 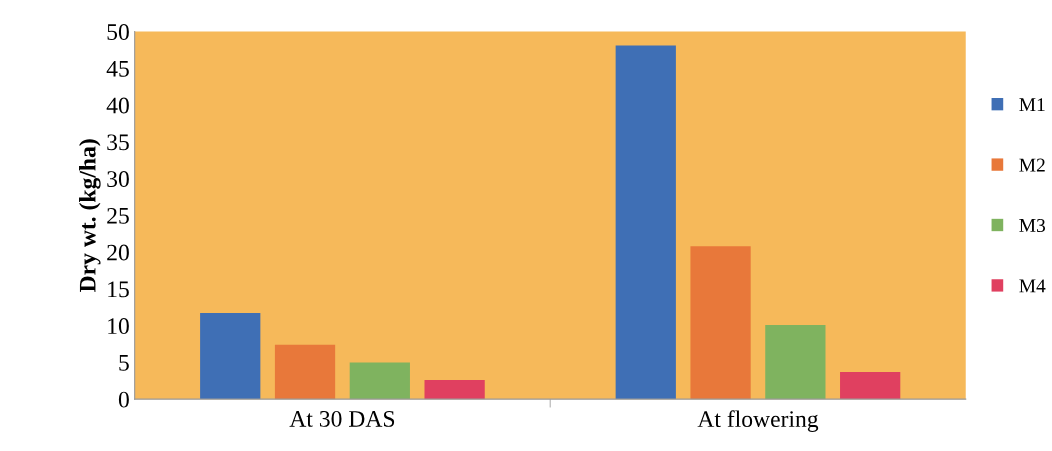 What do you see at coordinates (758, 421) in the screenshot?
I see `x-tick-label: At flowering` at bounding box center [758, 421].